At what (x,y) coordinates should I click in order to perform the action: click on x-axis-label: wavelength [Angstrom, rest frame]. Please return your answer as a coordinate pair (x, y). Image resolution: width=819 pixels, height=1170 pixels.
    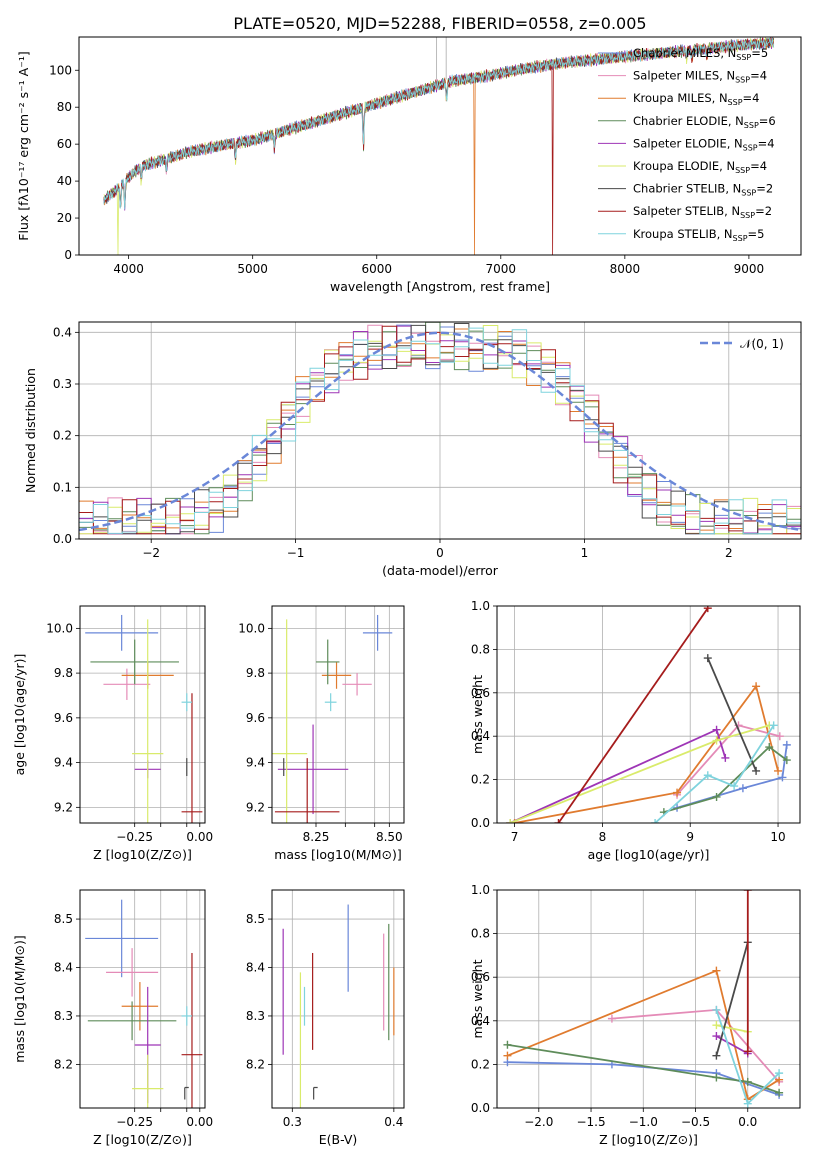
    Looking at the image, I should click on (440, 286).